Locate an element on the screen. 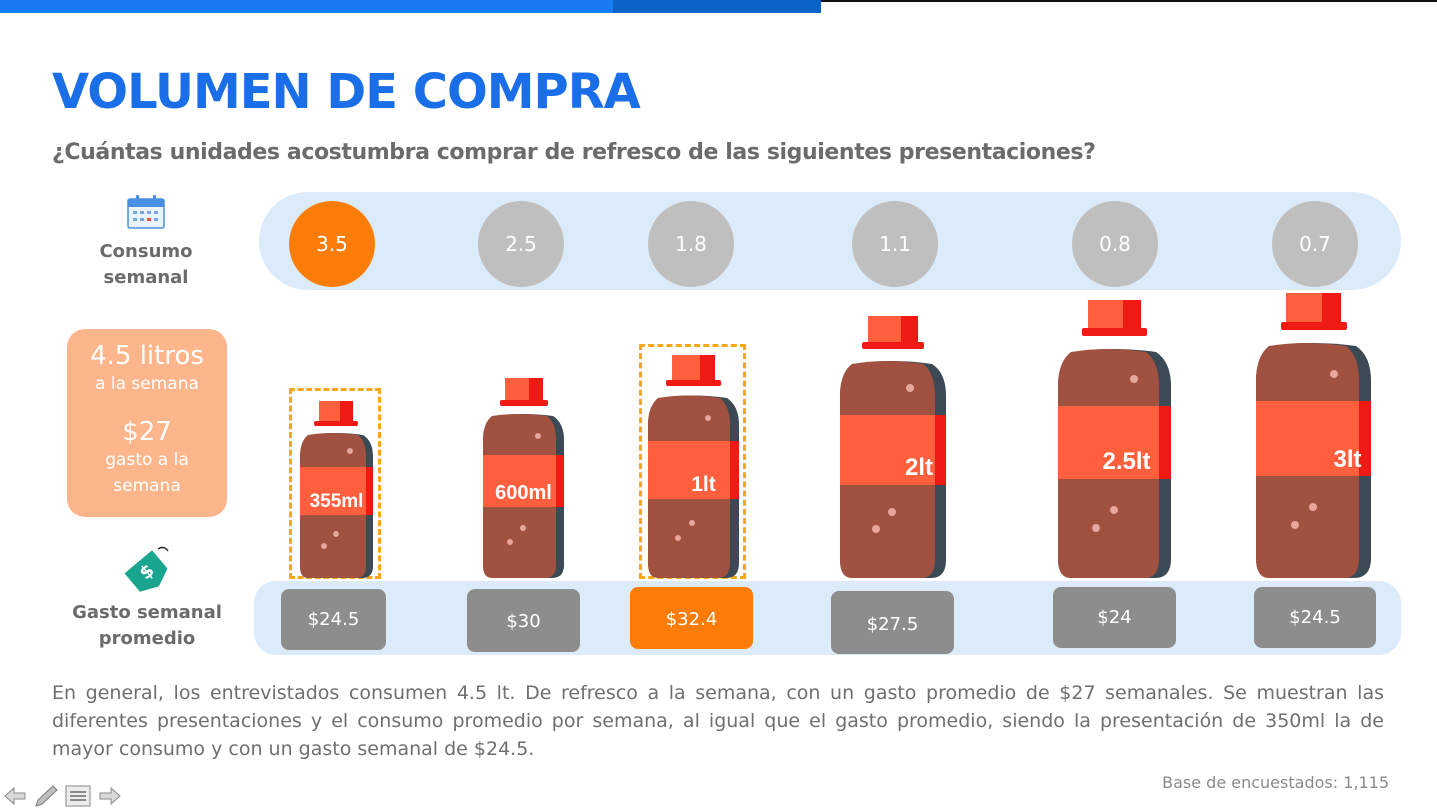 Image resolution: width=1437 pixels, height=812 pixels. consumption-circle-600ml: 2.5 is located at coordinates (521, 244).